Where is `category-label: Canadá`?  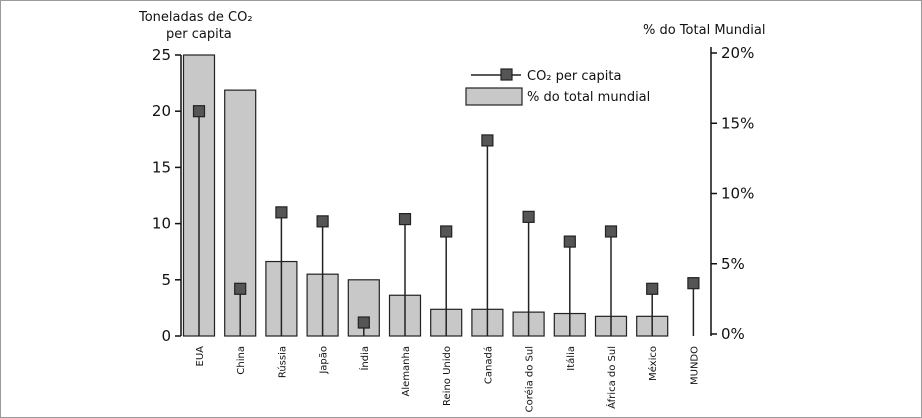
category-label: Canadá is located at coordinates (488, 365).